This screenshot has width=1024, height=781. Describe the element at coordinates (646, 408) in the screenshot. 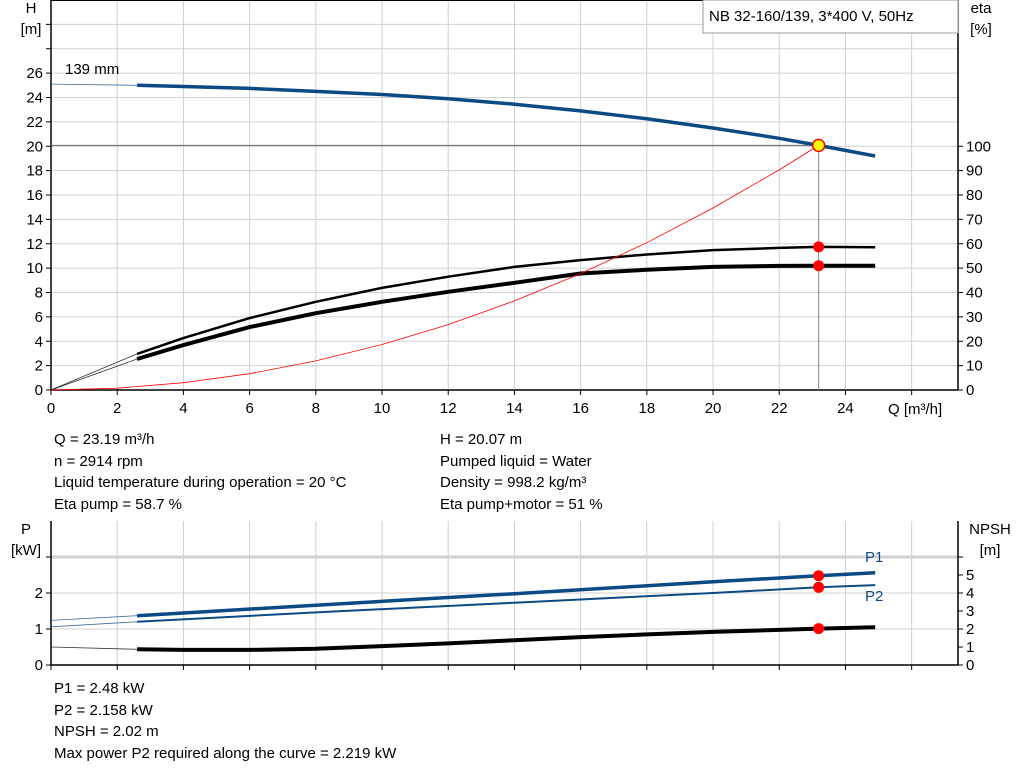

I see `x-tick-label: 18` at that location.